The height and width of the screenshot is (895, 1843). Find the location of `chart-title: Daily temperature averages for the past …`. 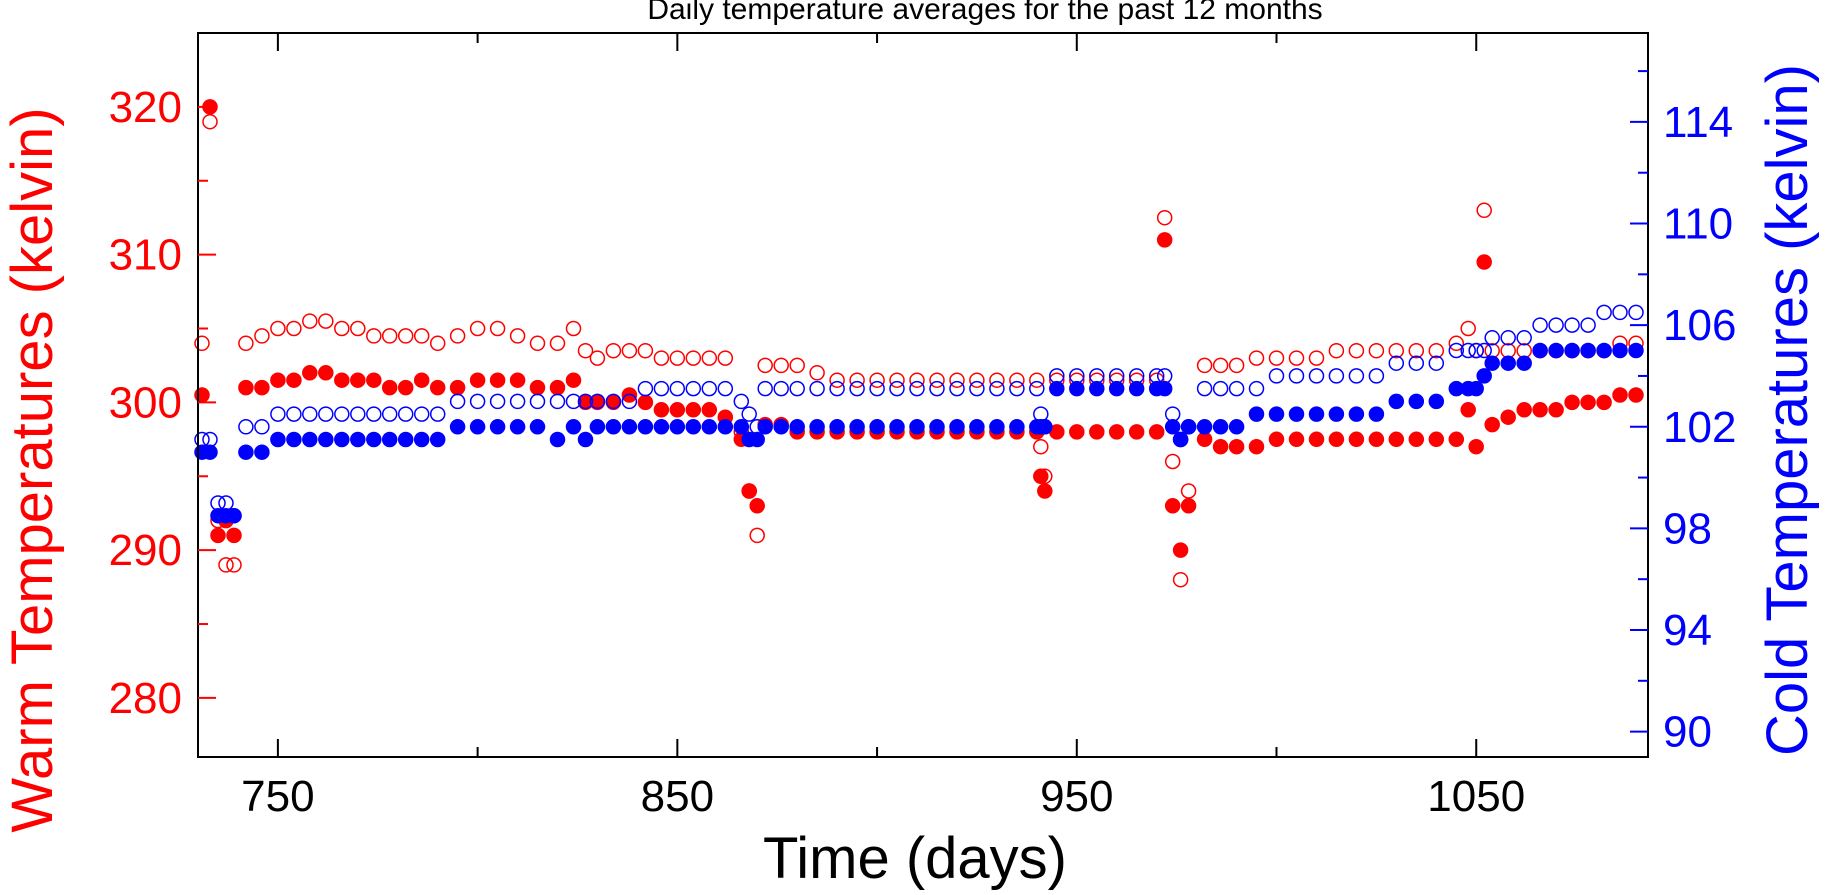

chart-title: Daily temperature averages for the past … is located at coordinates (984, 13).